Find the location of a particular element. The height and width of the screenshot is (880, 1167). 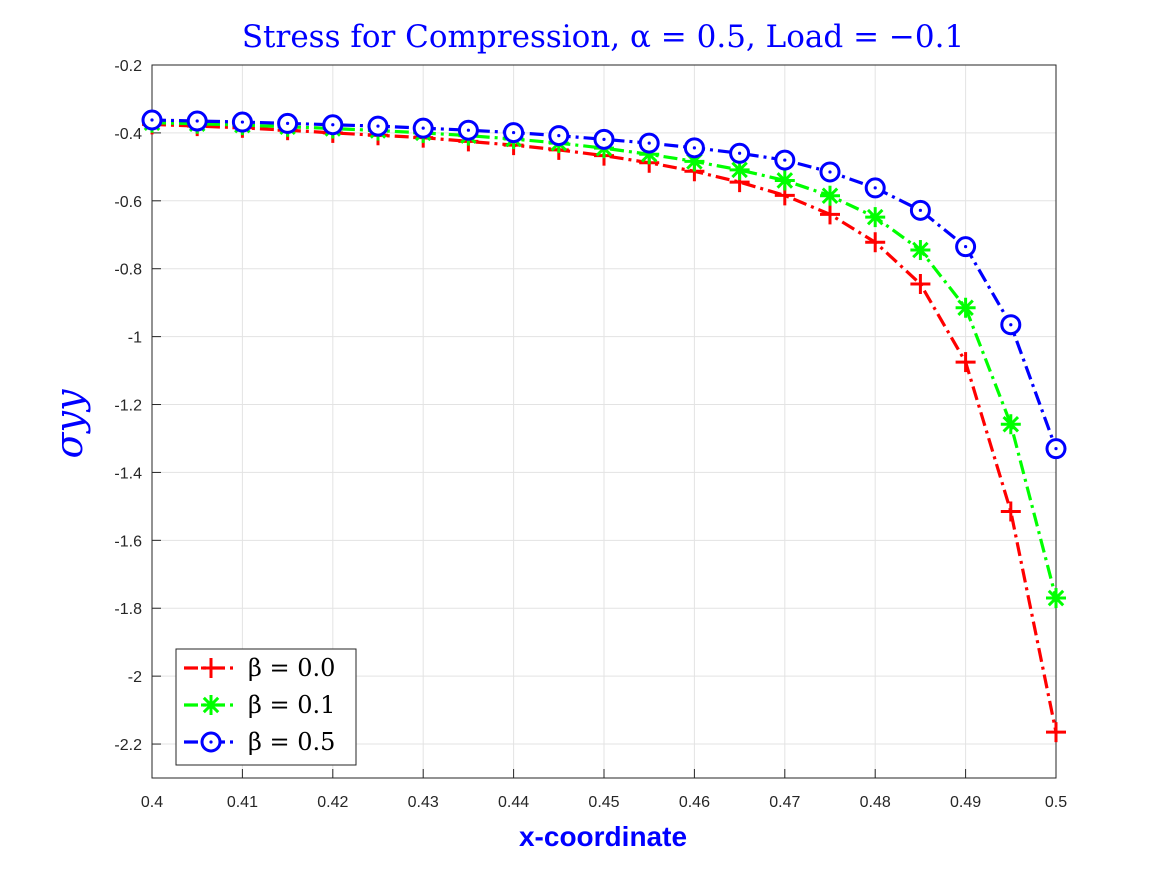

x-tick-label: 0.45 is located at coordinates (603, 802).